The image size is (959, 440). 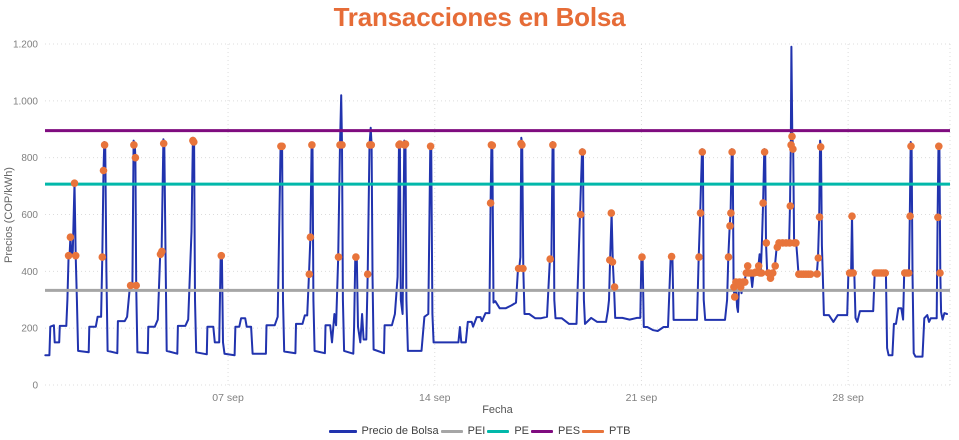 What do you see at coordinates (642, 398) in the screenshot?
I see `x-tick-label: 21 sep` at bounding box center [642, 398].